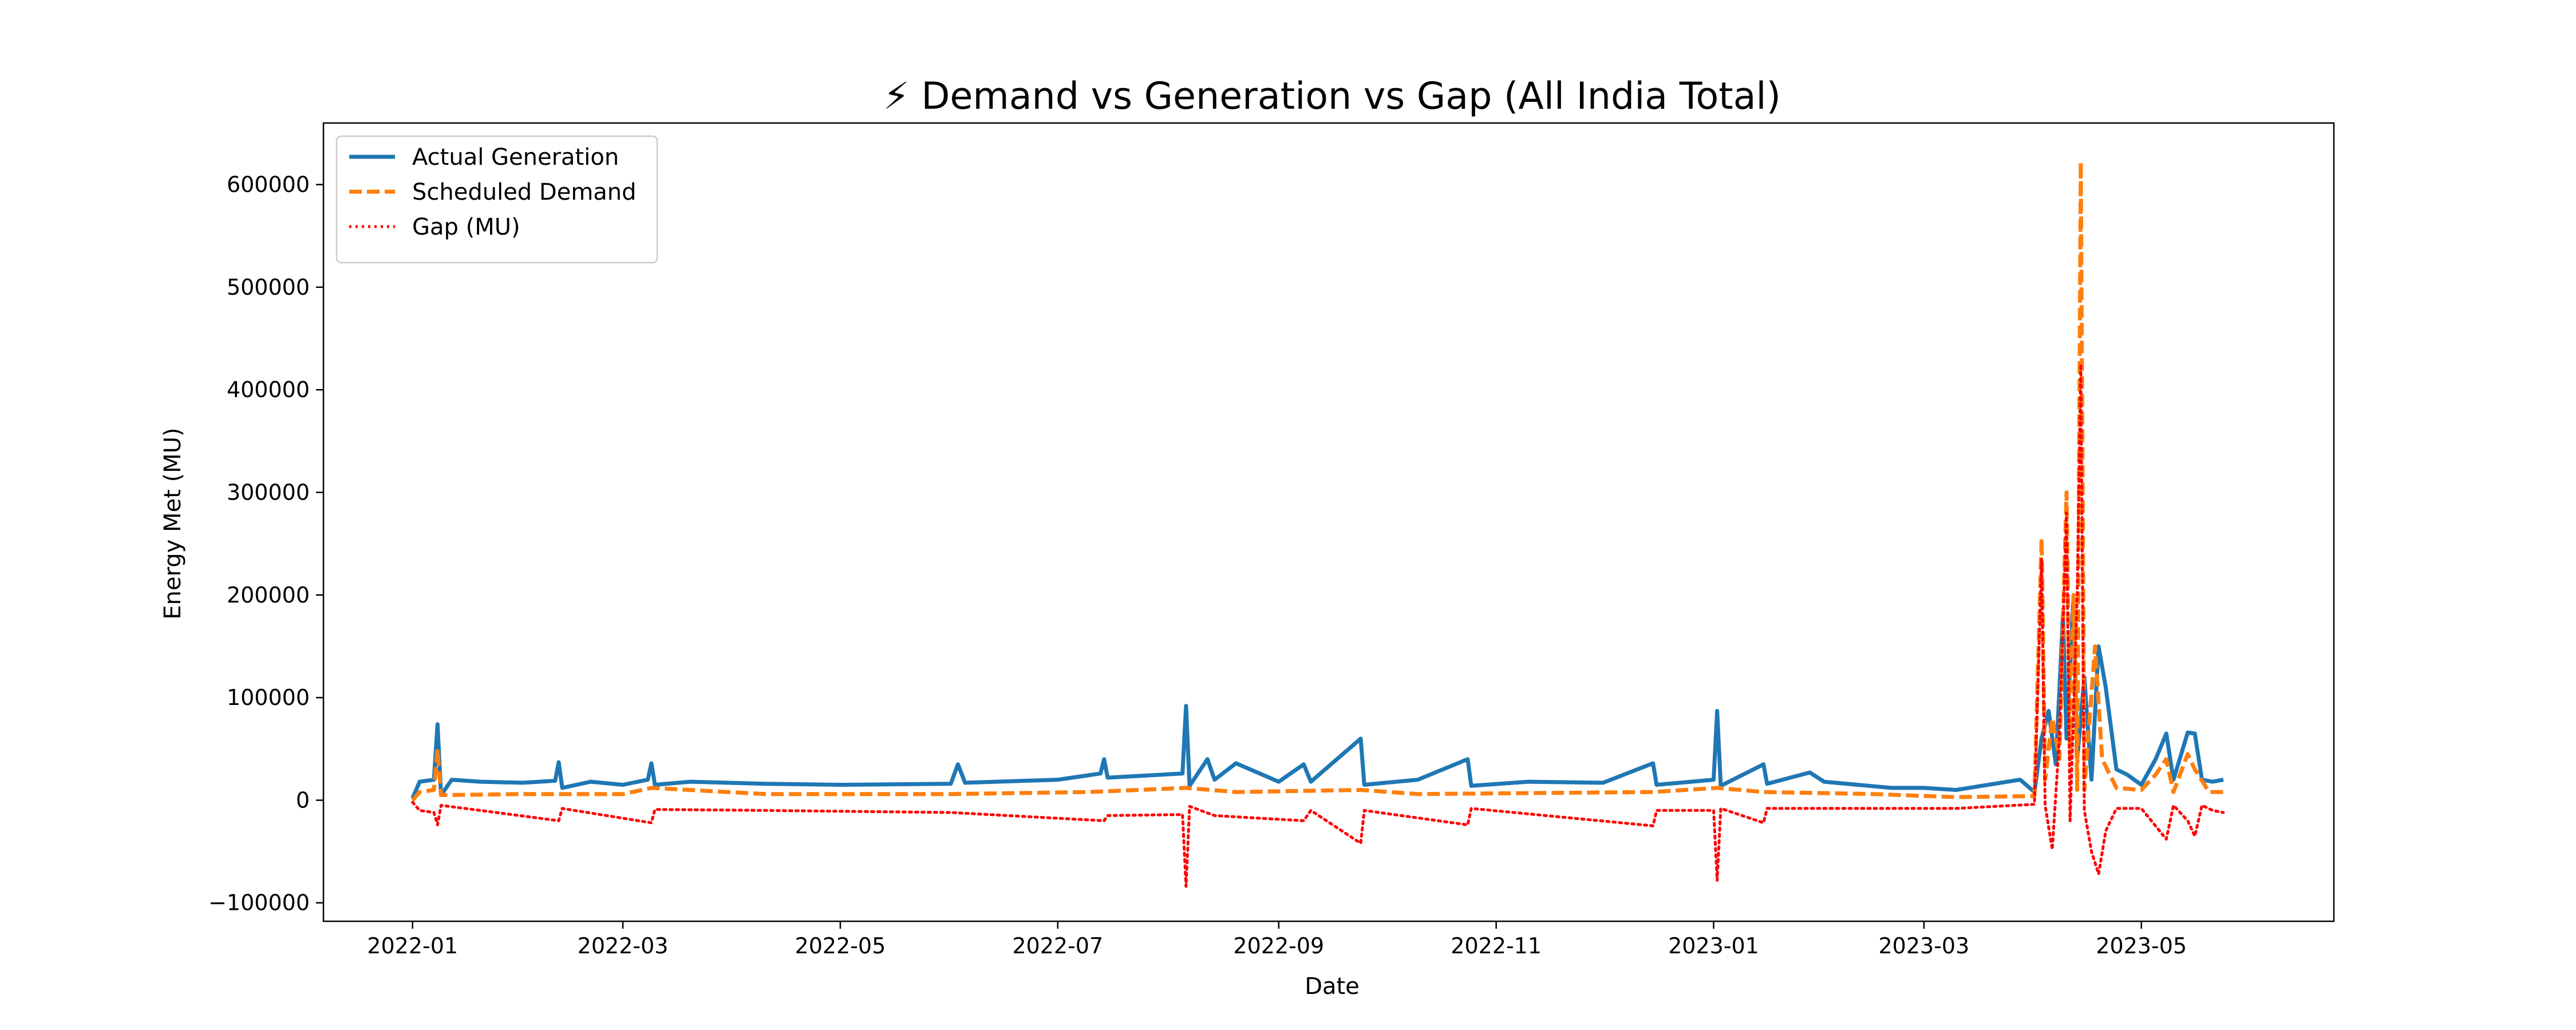  Describe the element at coordinates (1057, 945) in the screenshot. I see `x-tick-label: 2022-07` at that location.